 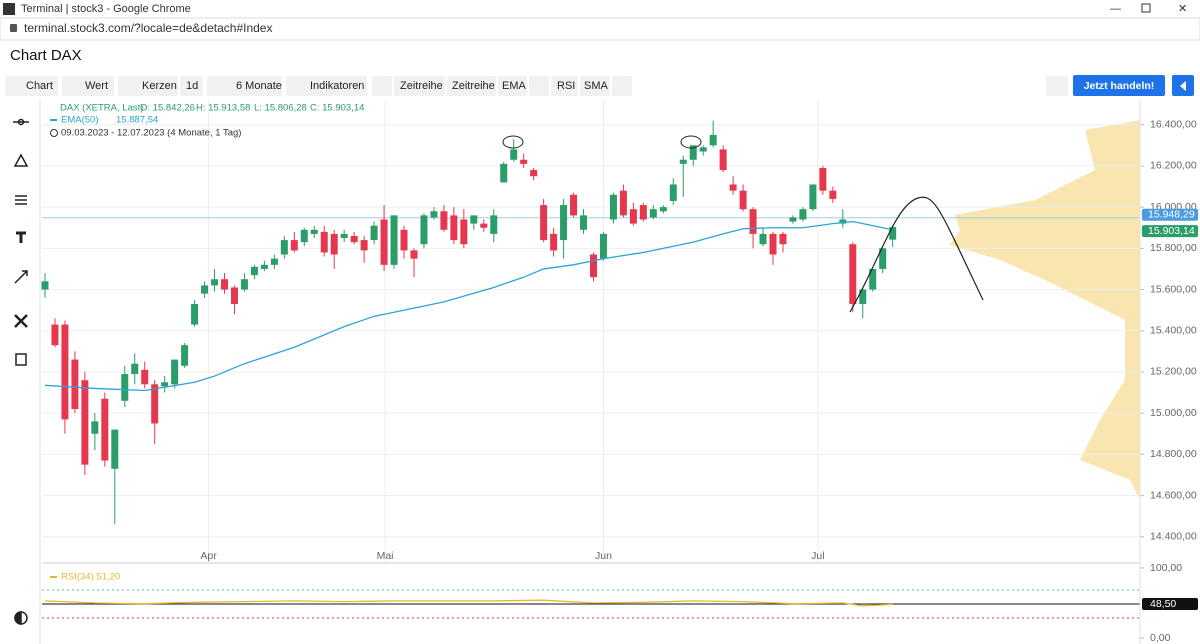 I want to click on toolbar-label: EMA, so click(x=514, y=86).